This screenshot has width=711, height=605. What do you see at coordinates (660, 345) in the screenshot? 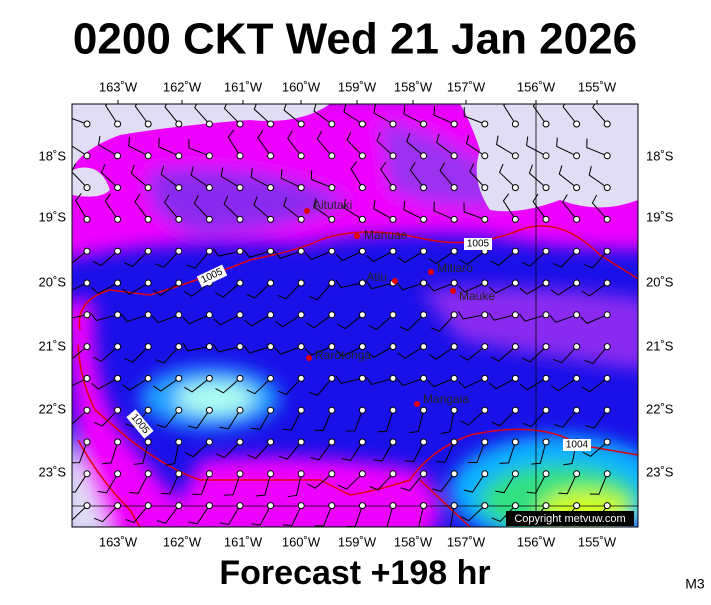
I see `latitude-label: 21˚S` at bounding box center [660, 345].